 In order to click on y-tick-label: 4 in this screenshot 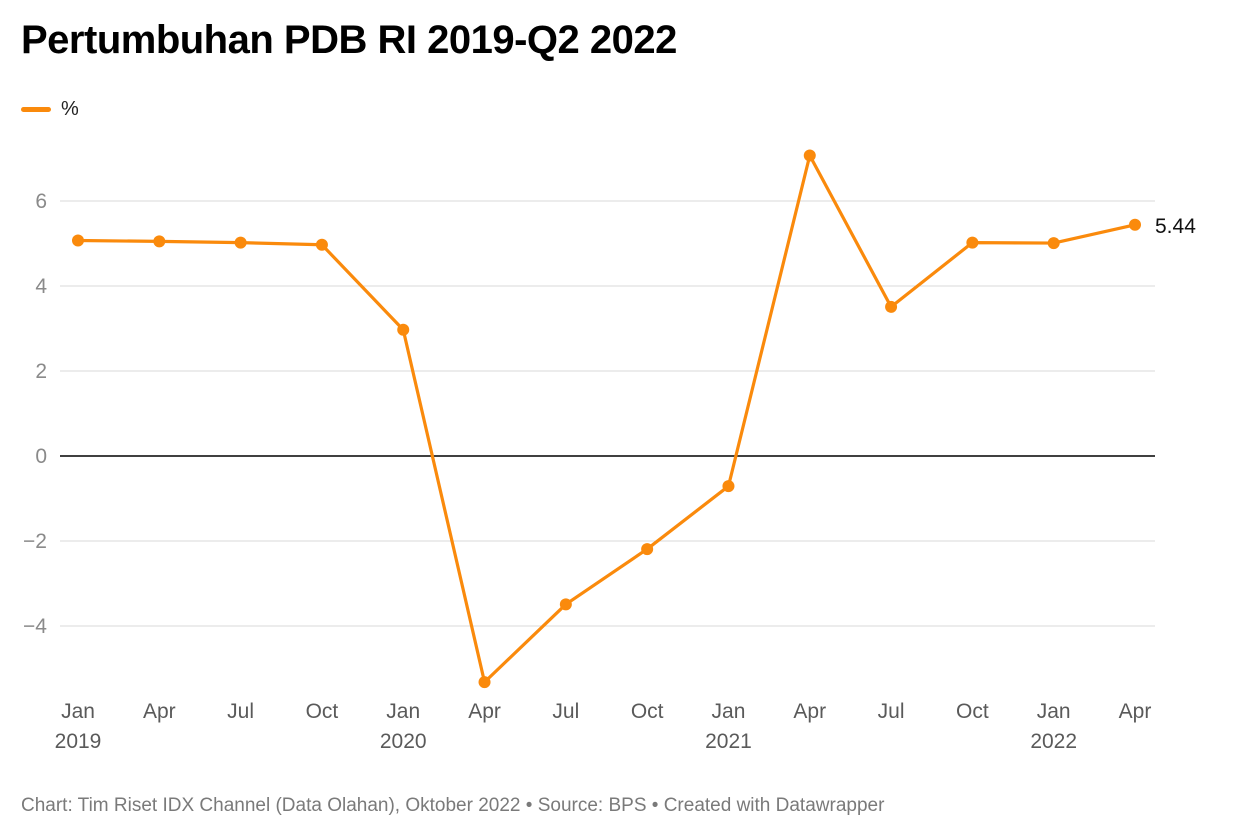, I will do `click(41, 286)`.